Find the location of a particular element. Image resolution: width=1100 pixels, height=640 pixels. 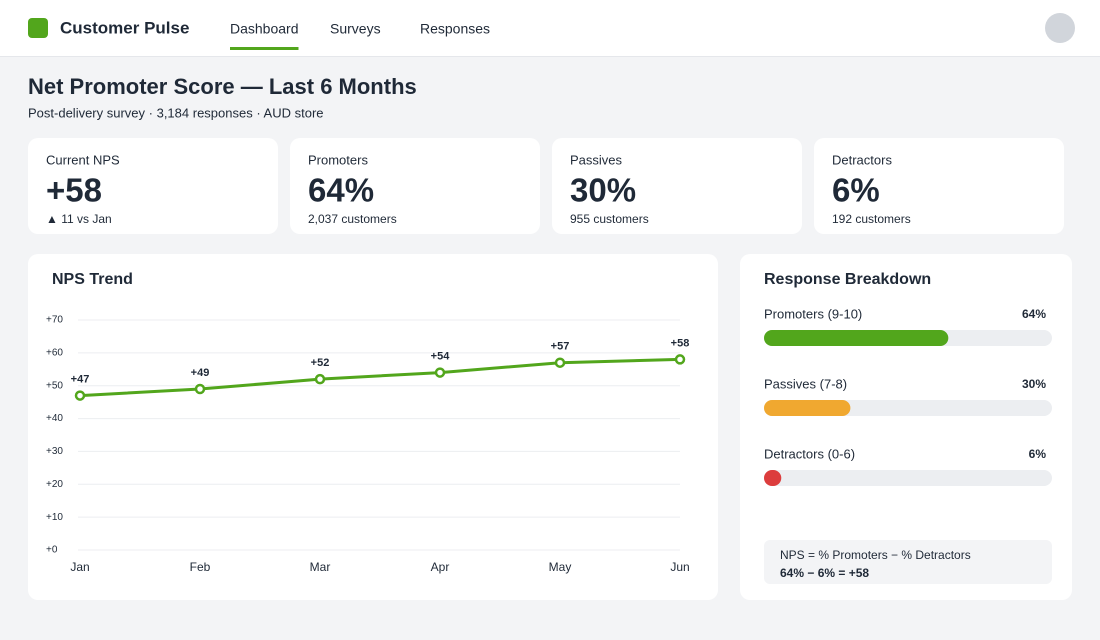

x-tick-label: Mar is located at coordinates (320, 567).